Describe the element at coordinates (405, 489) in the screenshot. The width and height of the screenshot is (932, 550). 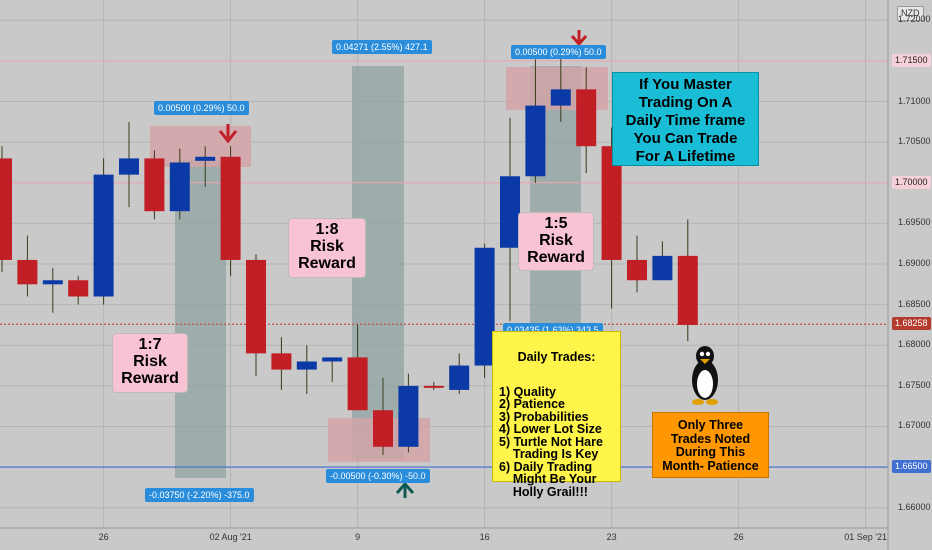
I see `up-arrow-icon` at that location.